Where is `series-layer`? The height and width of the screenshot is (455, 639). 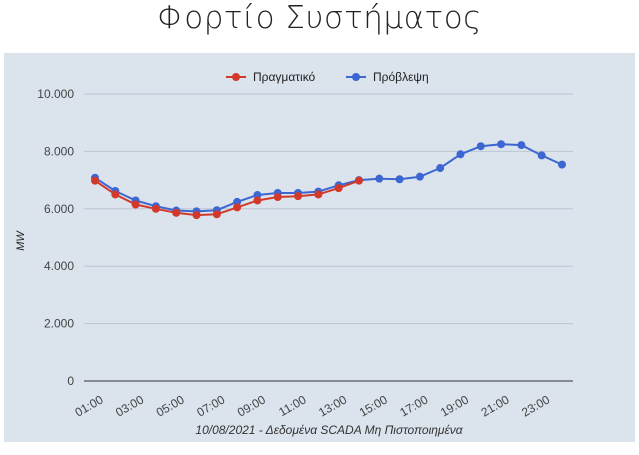 series-layer is located at coordinates (328, 180).